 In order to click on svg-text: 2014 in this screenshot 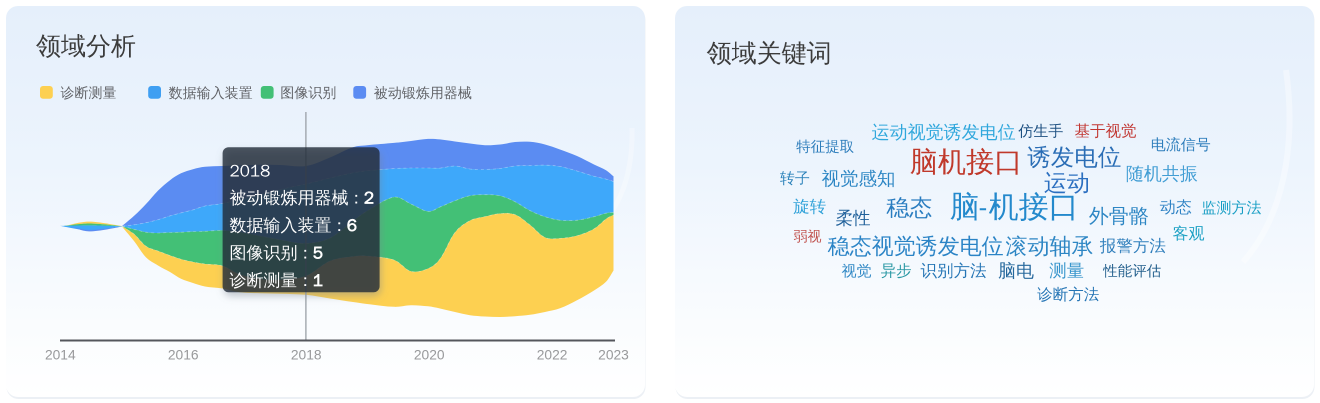, I will do `click(60, 355)`.